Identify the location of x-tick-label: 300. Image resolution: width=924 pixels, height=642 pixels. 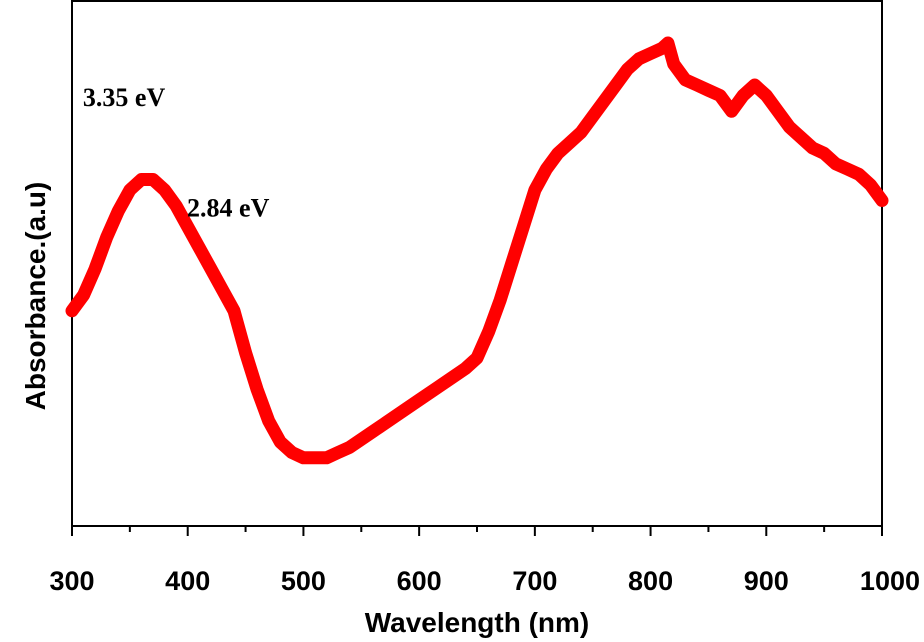
(71, 581).